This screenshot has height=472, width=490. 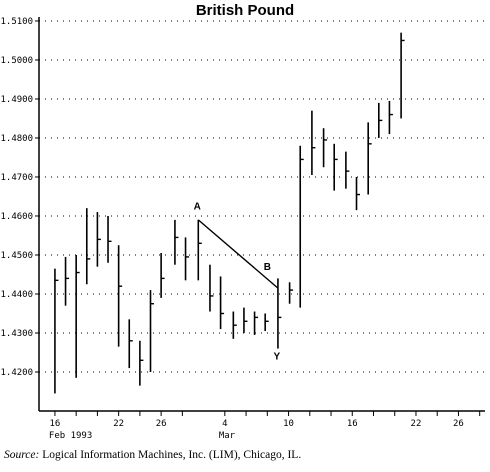 I want to click on y-tick-label: 1.4700, so click(x=16, y=178).